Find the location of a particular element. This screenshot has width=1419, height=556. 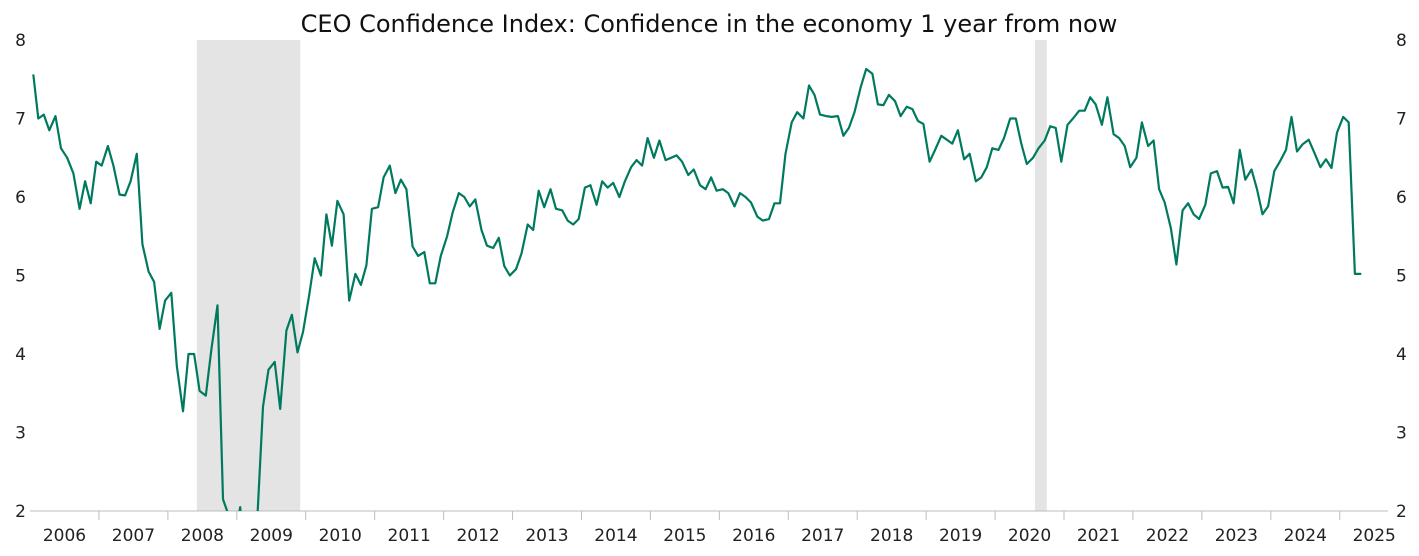

y-tick-right-label: 3 is located at coordinates (1401, 434).